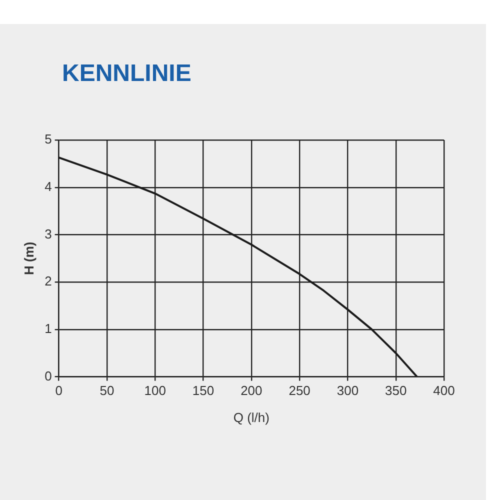 The height and width of the screenshot is (500, 500). I want to click on y-tick-label: 2, so click(48, 281).